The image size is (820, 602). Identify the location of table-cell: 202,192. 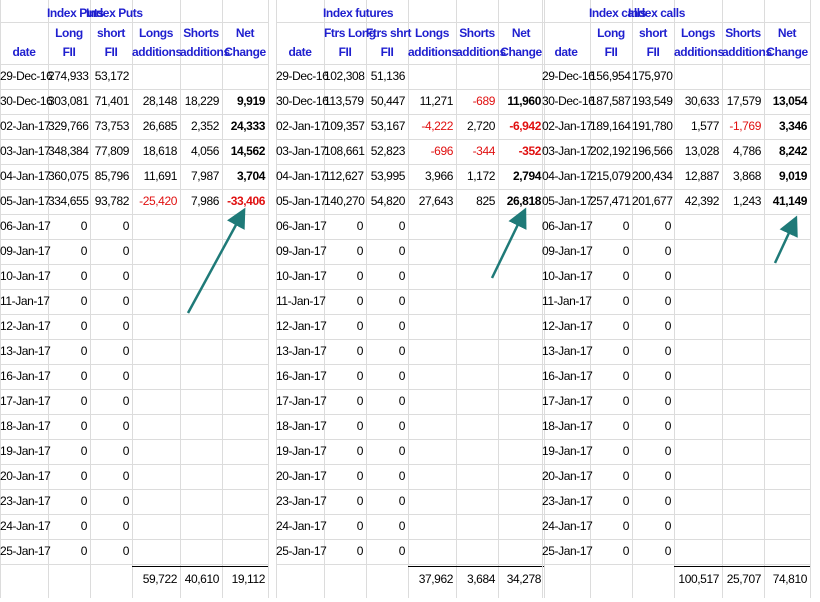
(610, 151).